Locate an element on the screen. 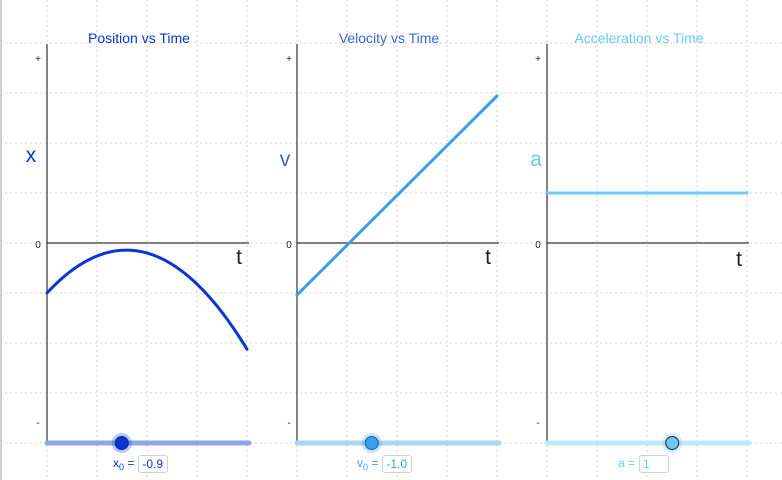  position-tick-minus: - is located at coordinates (37, 423).